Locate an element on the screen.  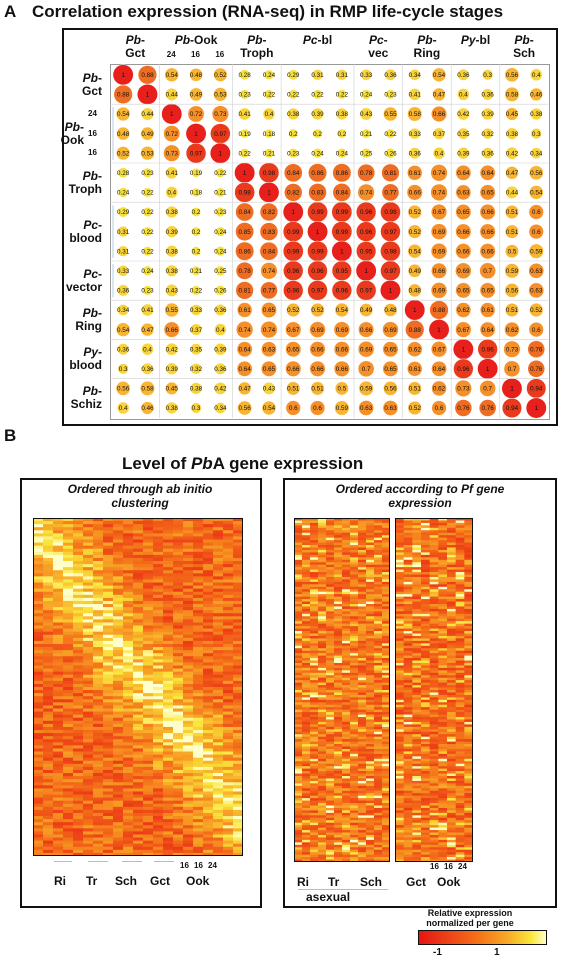
ook-column-sublabel: 16 is located at coordinates (195, 54).